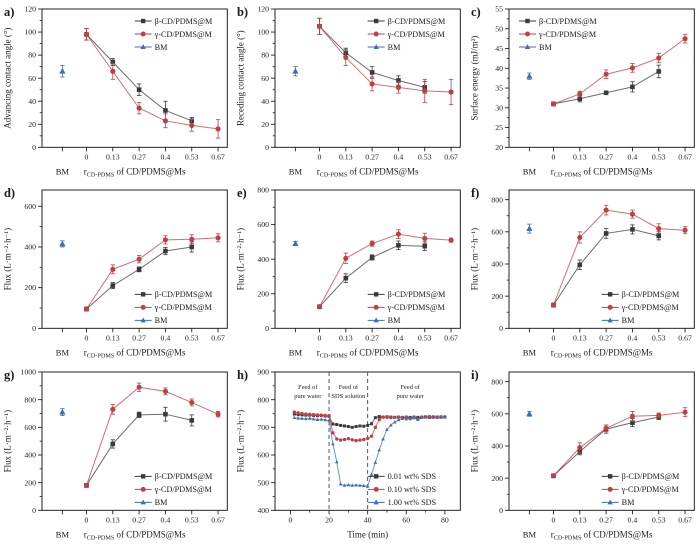  I want to click on x-tick-label: 0.4, so click(399, 338).